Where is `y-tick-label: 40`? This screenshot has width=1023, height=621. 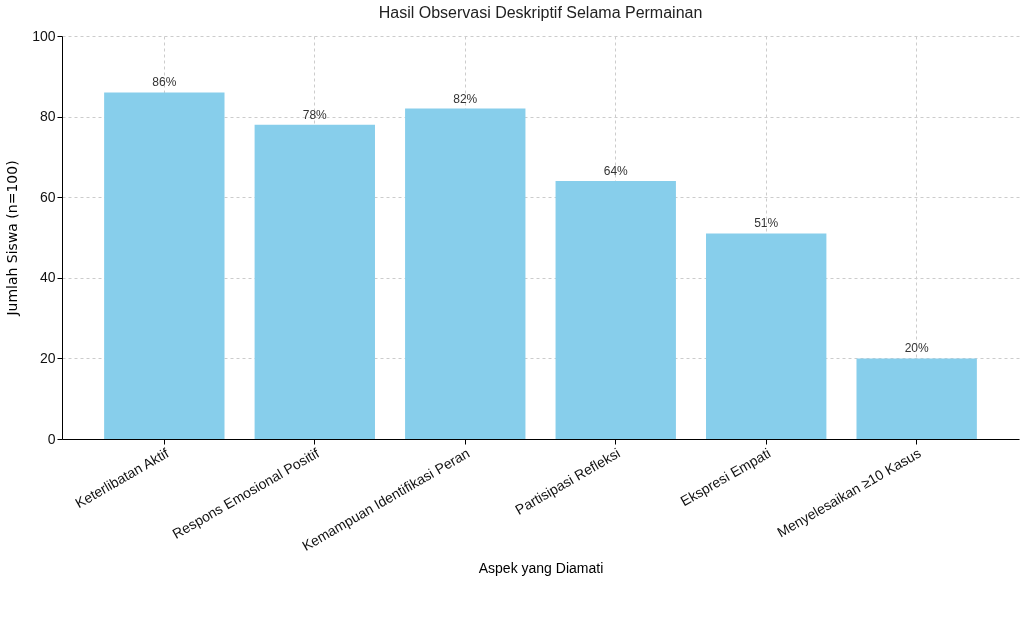
y-tick-label: 40 is located at coordinates (47, 277).